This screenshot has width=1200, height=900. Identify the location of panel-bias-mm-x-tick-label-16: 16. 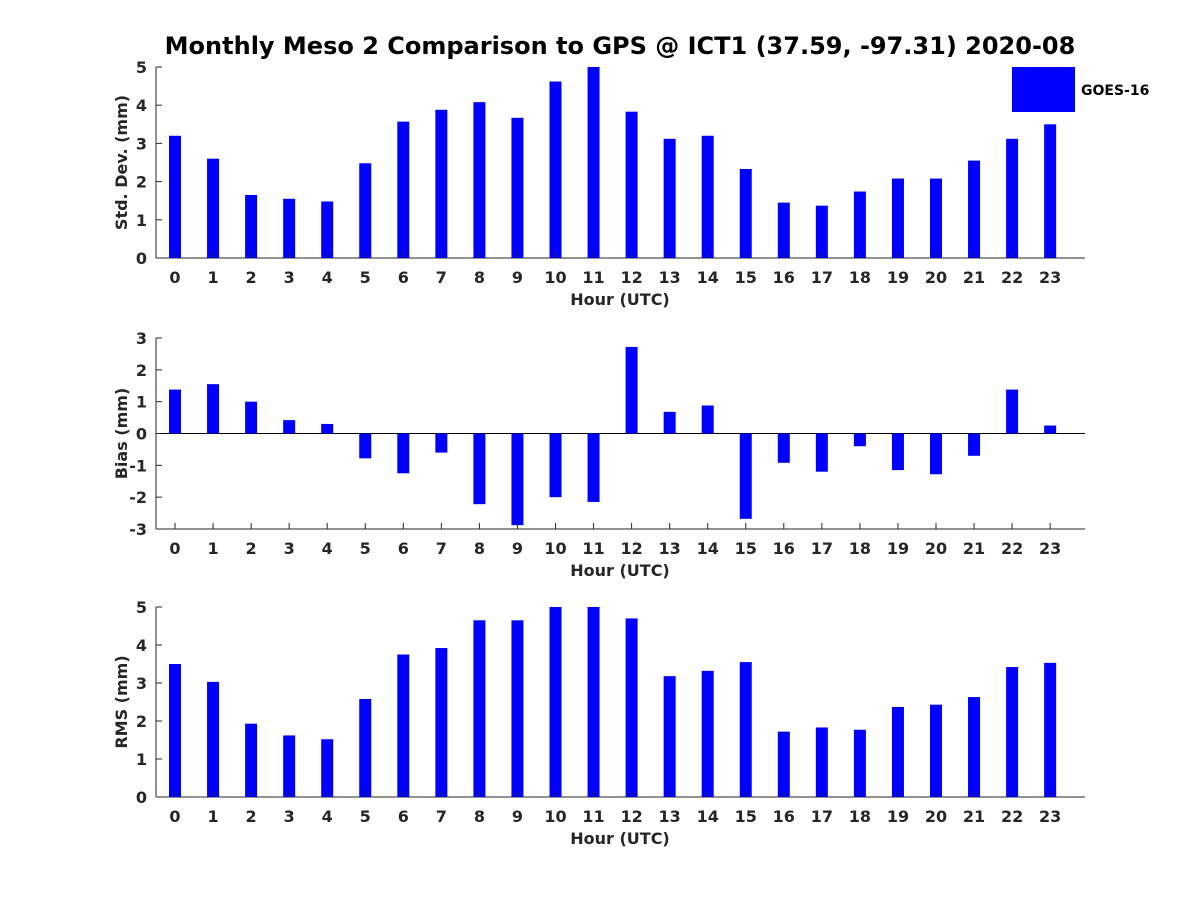
(784, 548).